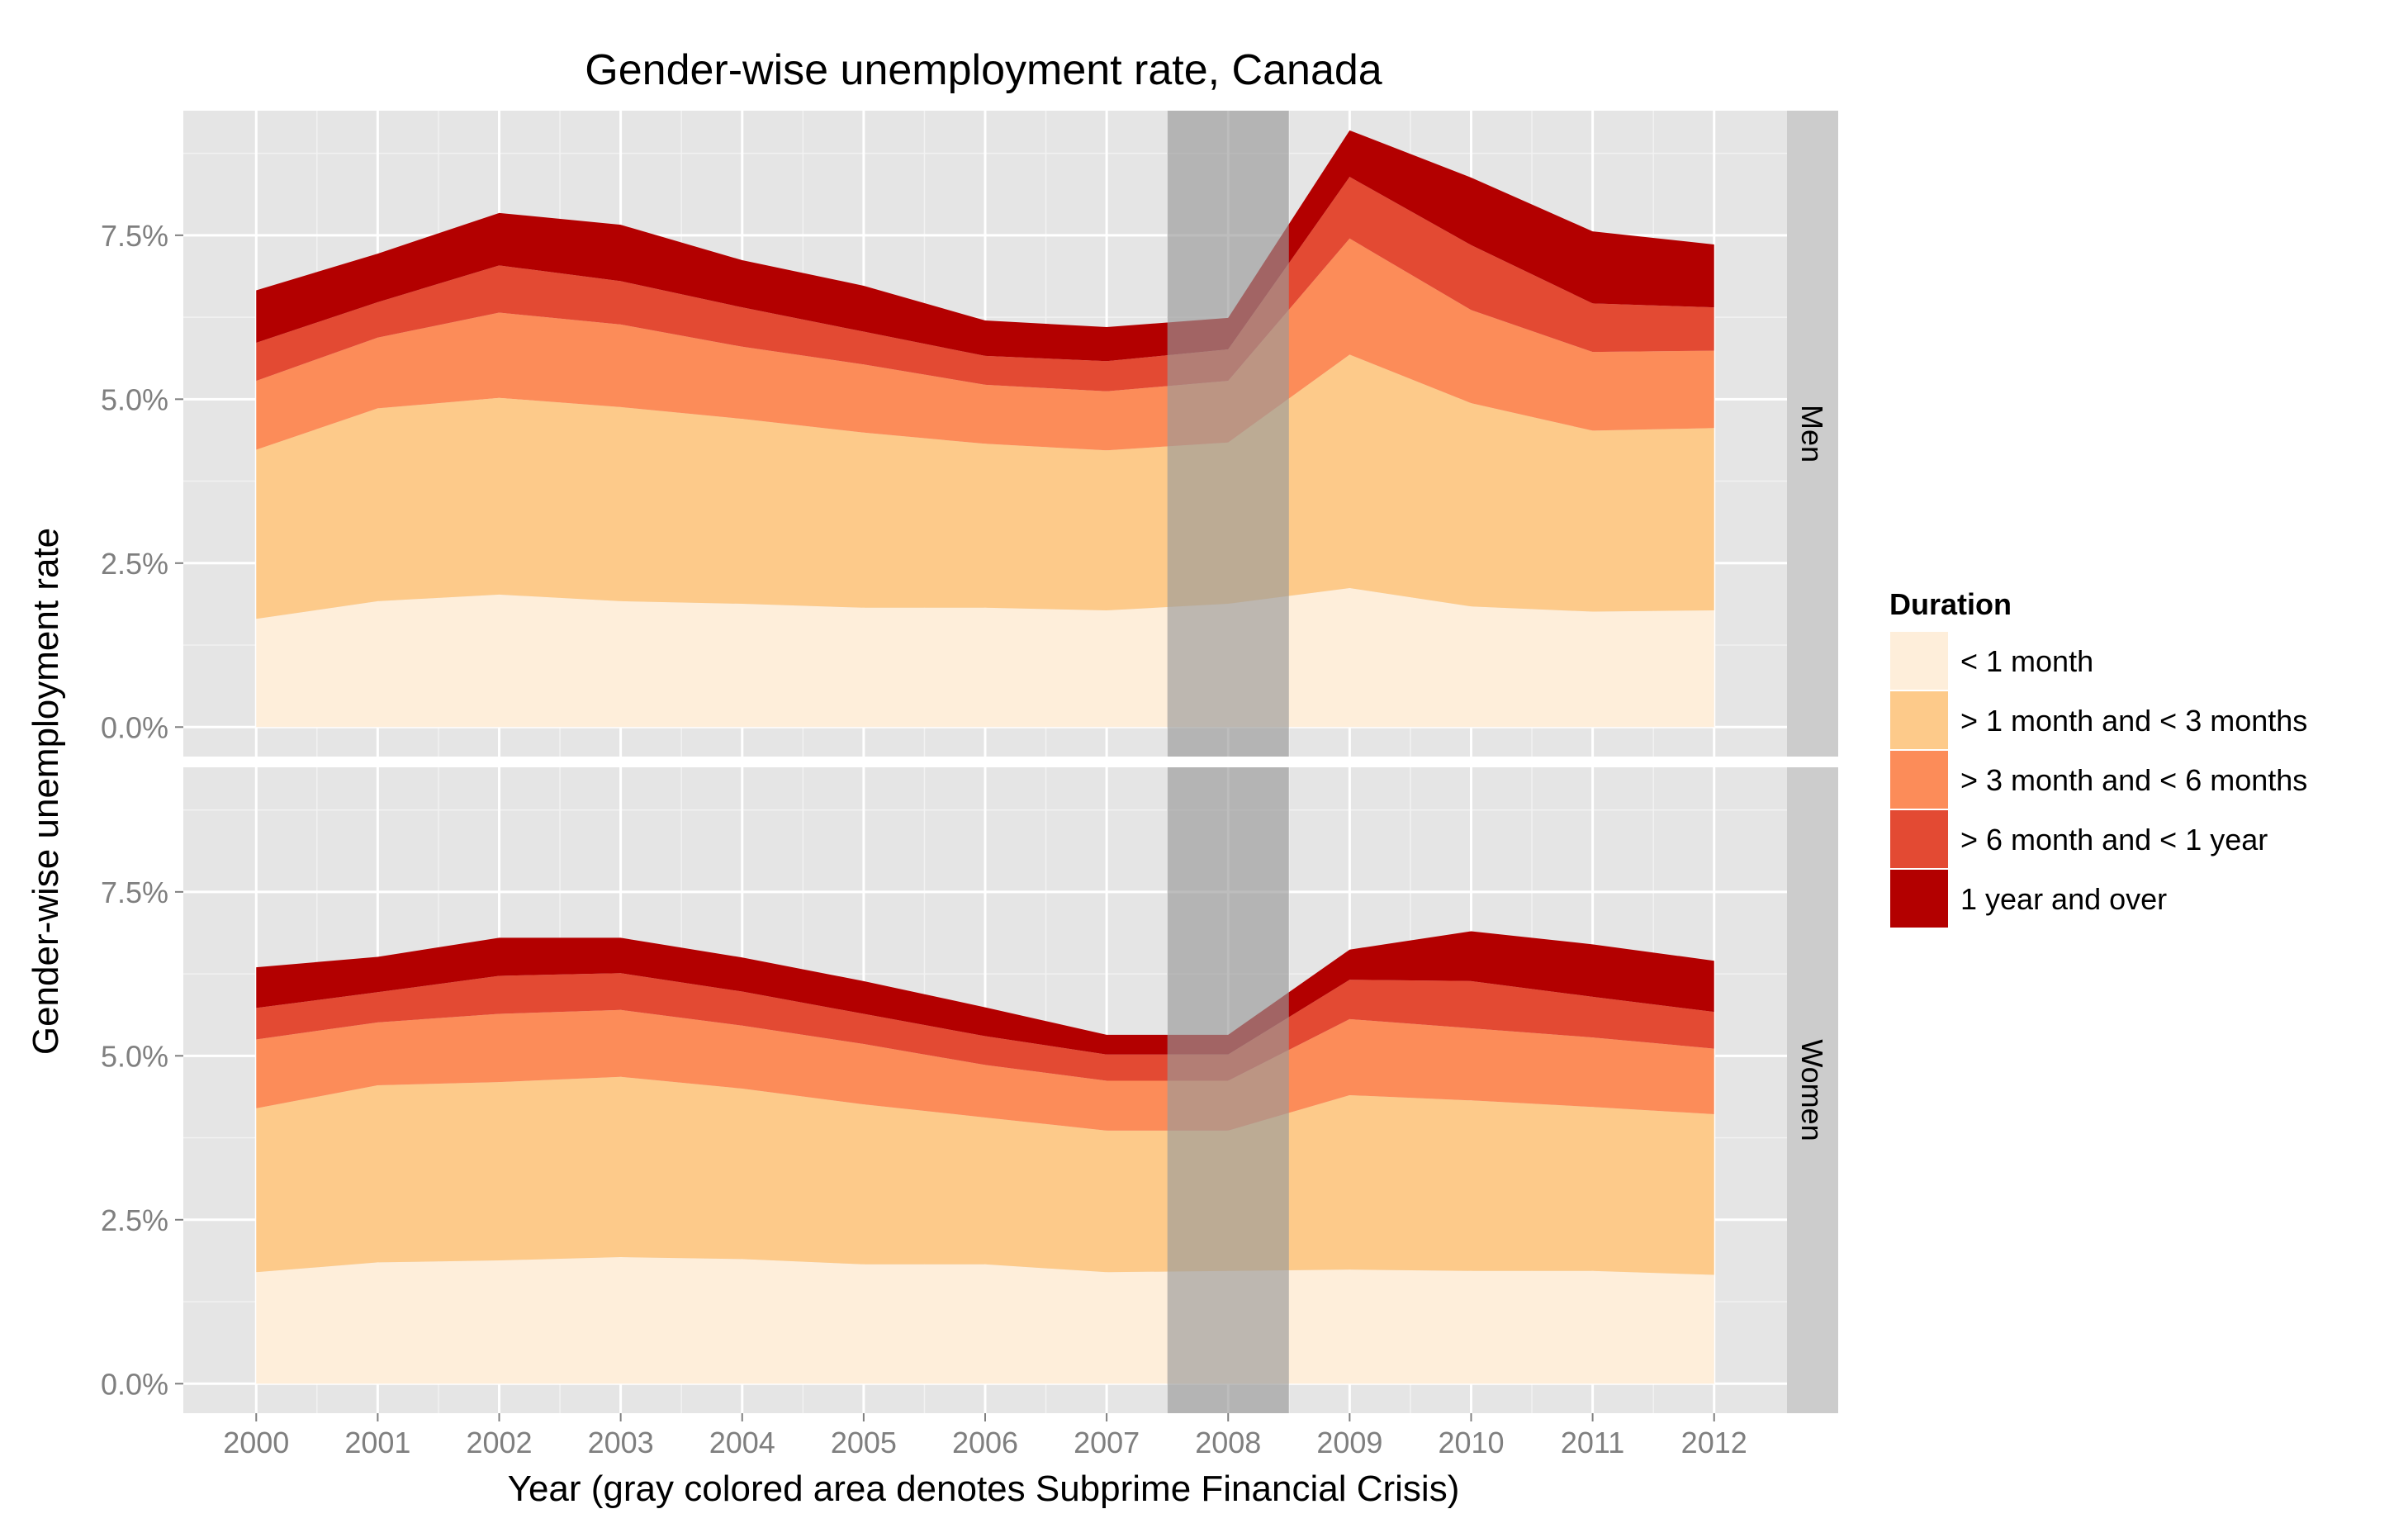 The height and width of the screenshot is (1528, 2408). What do you see at coordinates (1951, 604) in the screenshot?
I see `legend-title: Duration` at bounding box center [1951, 604].